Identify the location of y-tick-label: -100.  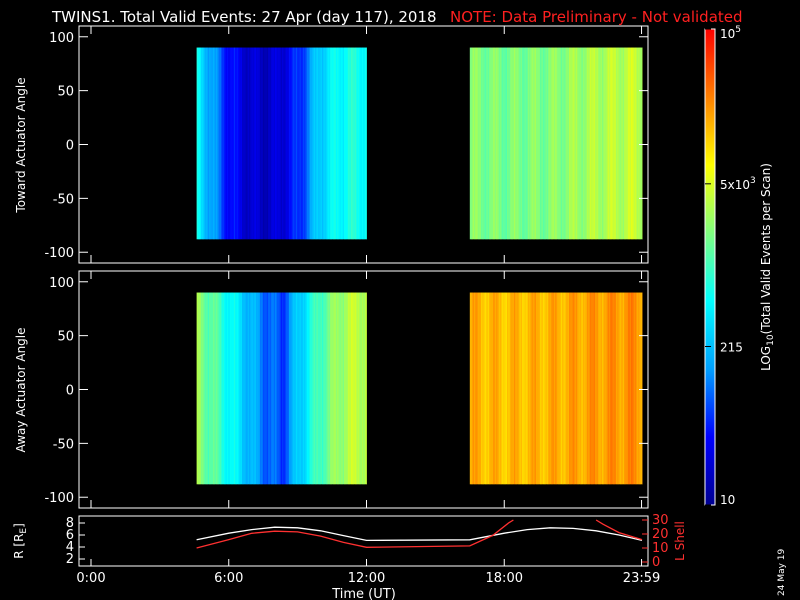
(59, 253).